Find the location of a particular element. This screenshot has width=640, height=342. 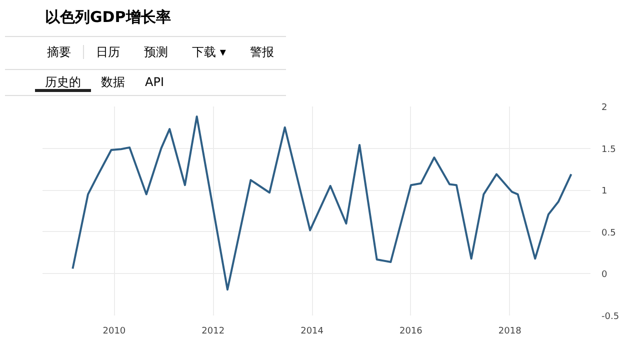

x-tick-label: 2018 is located at coordinates (510, 331).